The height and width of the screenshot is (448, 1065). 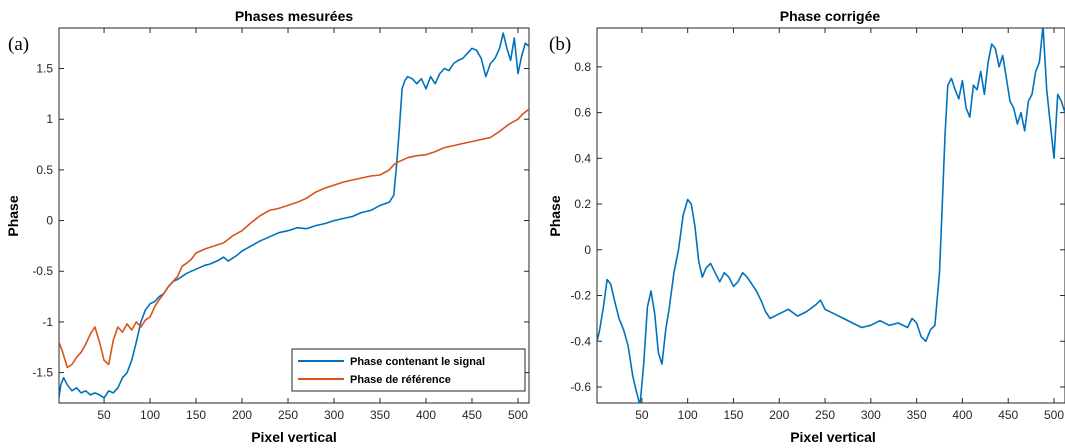 I want to click on legend-box, so click(x=408, y=370).